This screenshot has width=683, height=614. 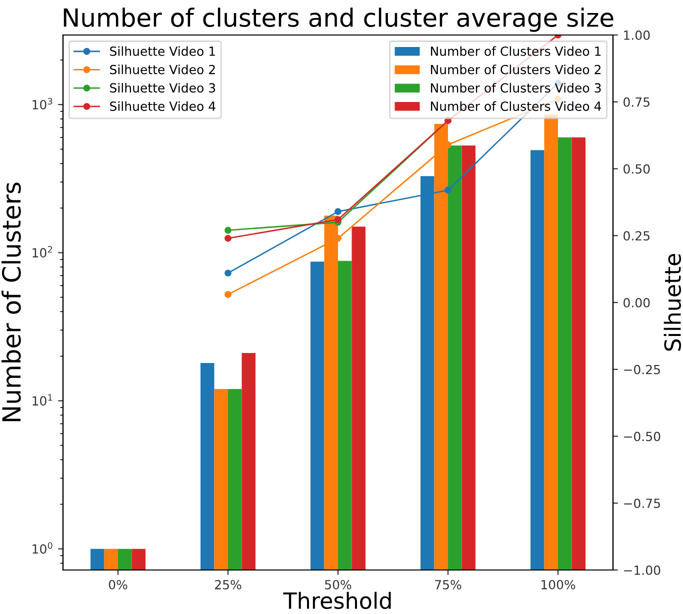 What do you see at coordinates (637, 303) in the screenshot?
I see `y2-tick-label: 0.00` at bounding box center [637, 303].